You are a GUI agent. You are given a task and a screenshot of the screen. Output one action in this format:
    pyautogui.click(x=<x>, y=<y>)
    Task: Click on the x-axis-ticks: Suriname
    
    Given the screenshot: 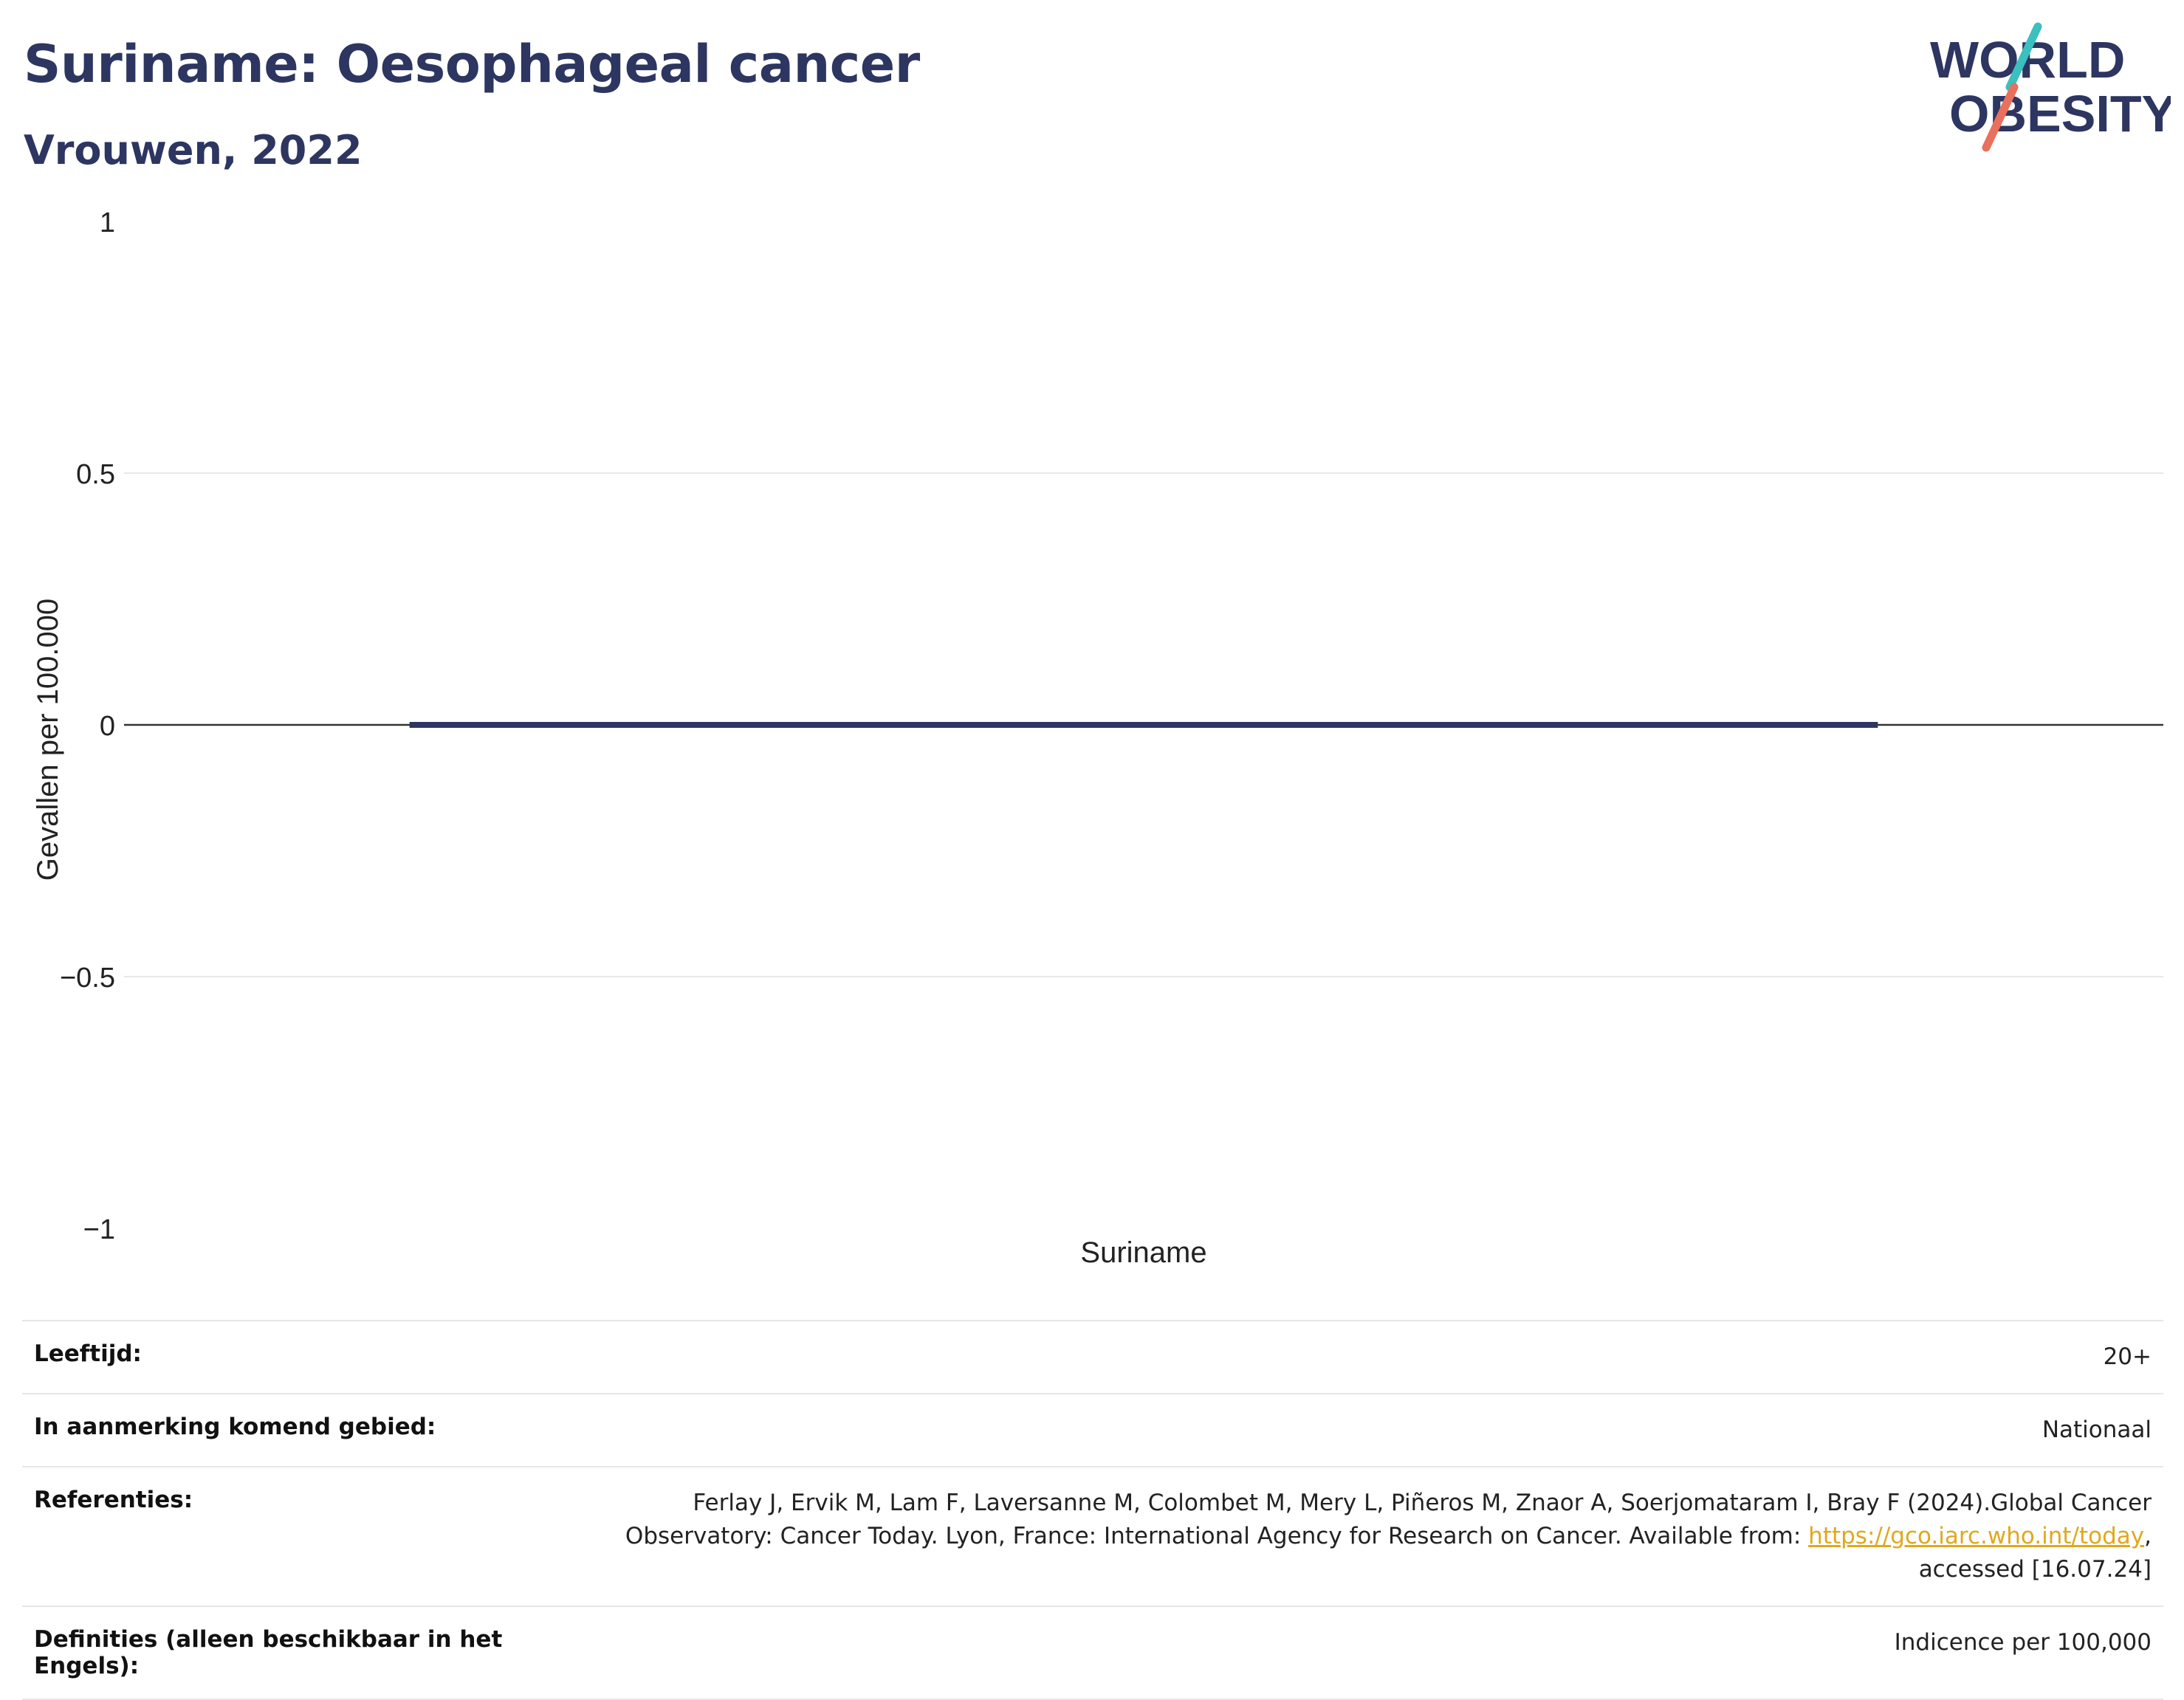 What is the action you would take?
    pyautogui.click(x=1143, y=1252)
    